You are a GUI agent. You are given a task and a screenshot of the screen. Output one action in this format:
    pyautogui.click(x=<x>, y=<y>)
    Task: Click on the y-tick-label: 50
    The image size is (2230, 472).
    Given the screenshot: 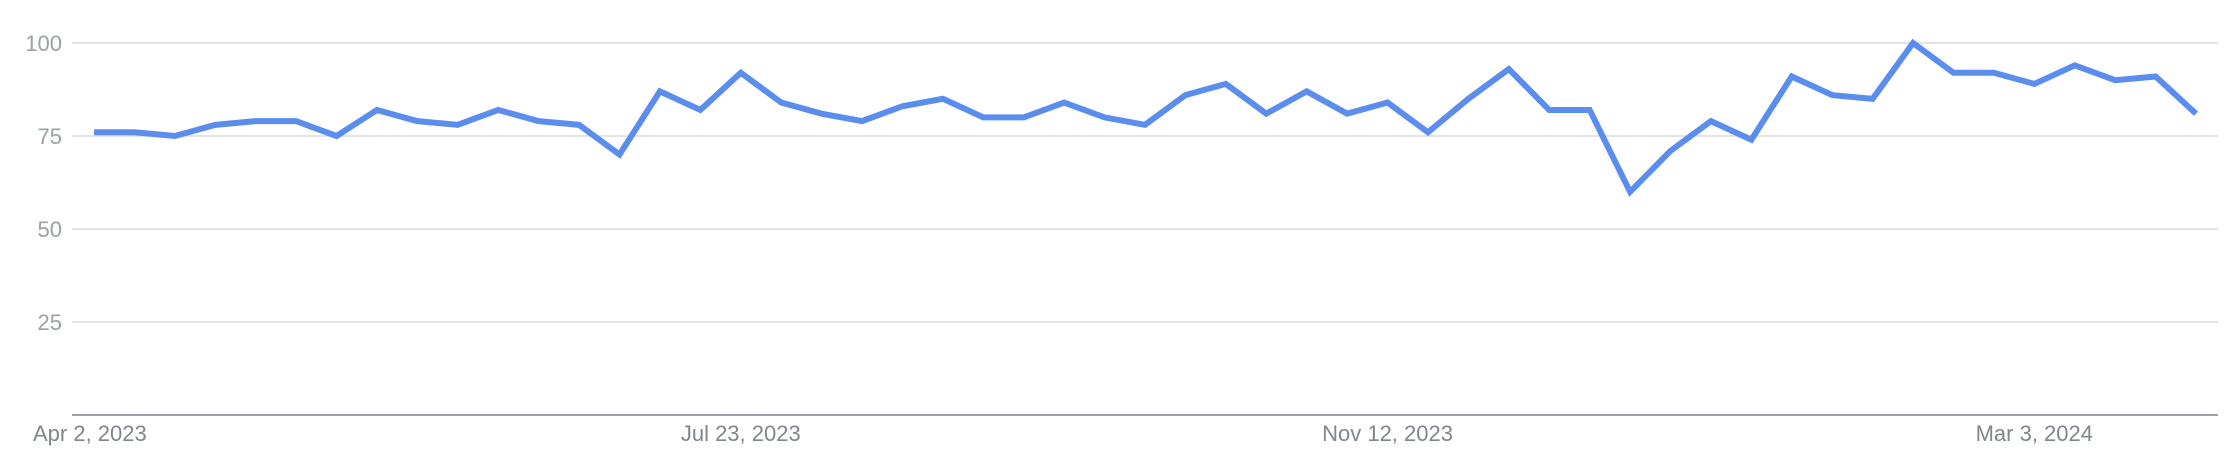 What is the action you would take?
    pyautogui.click(x=50, y=229)
    